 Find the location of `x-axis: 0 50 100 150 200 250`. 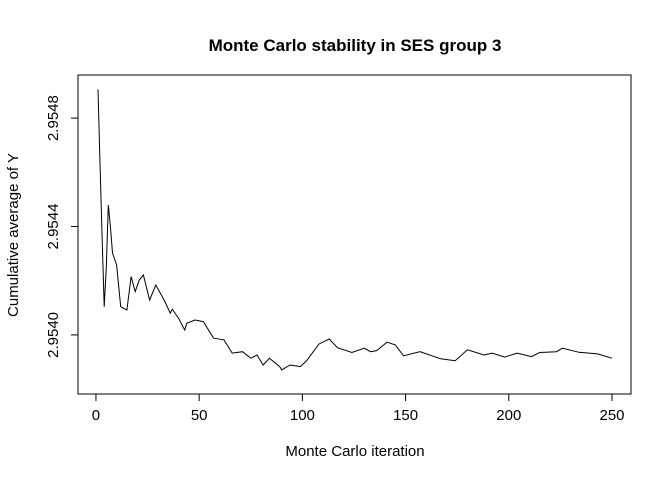

x-axis: 0 50 100 150 200 250 is located at coordinates (358, 408).